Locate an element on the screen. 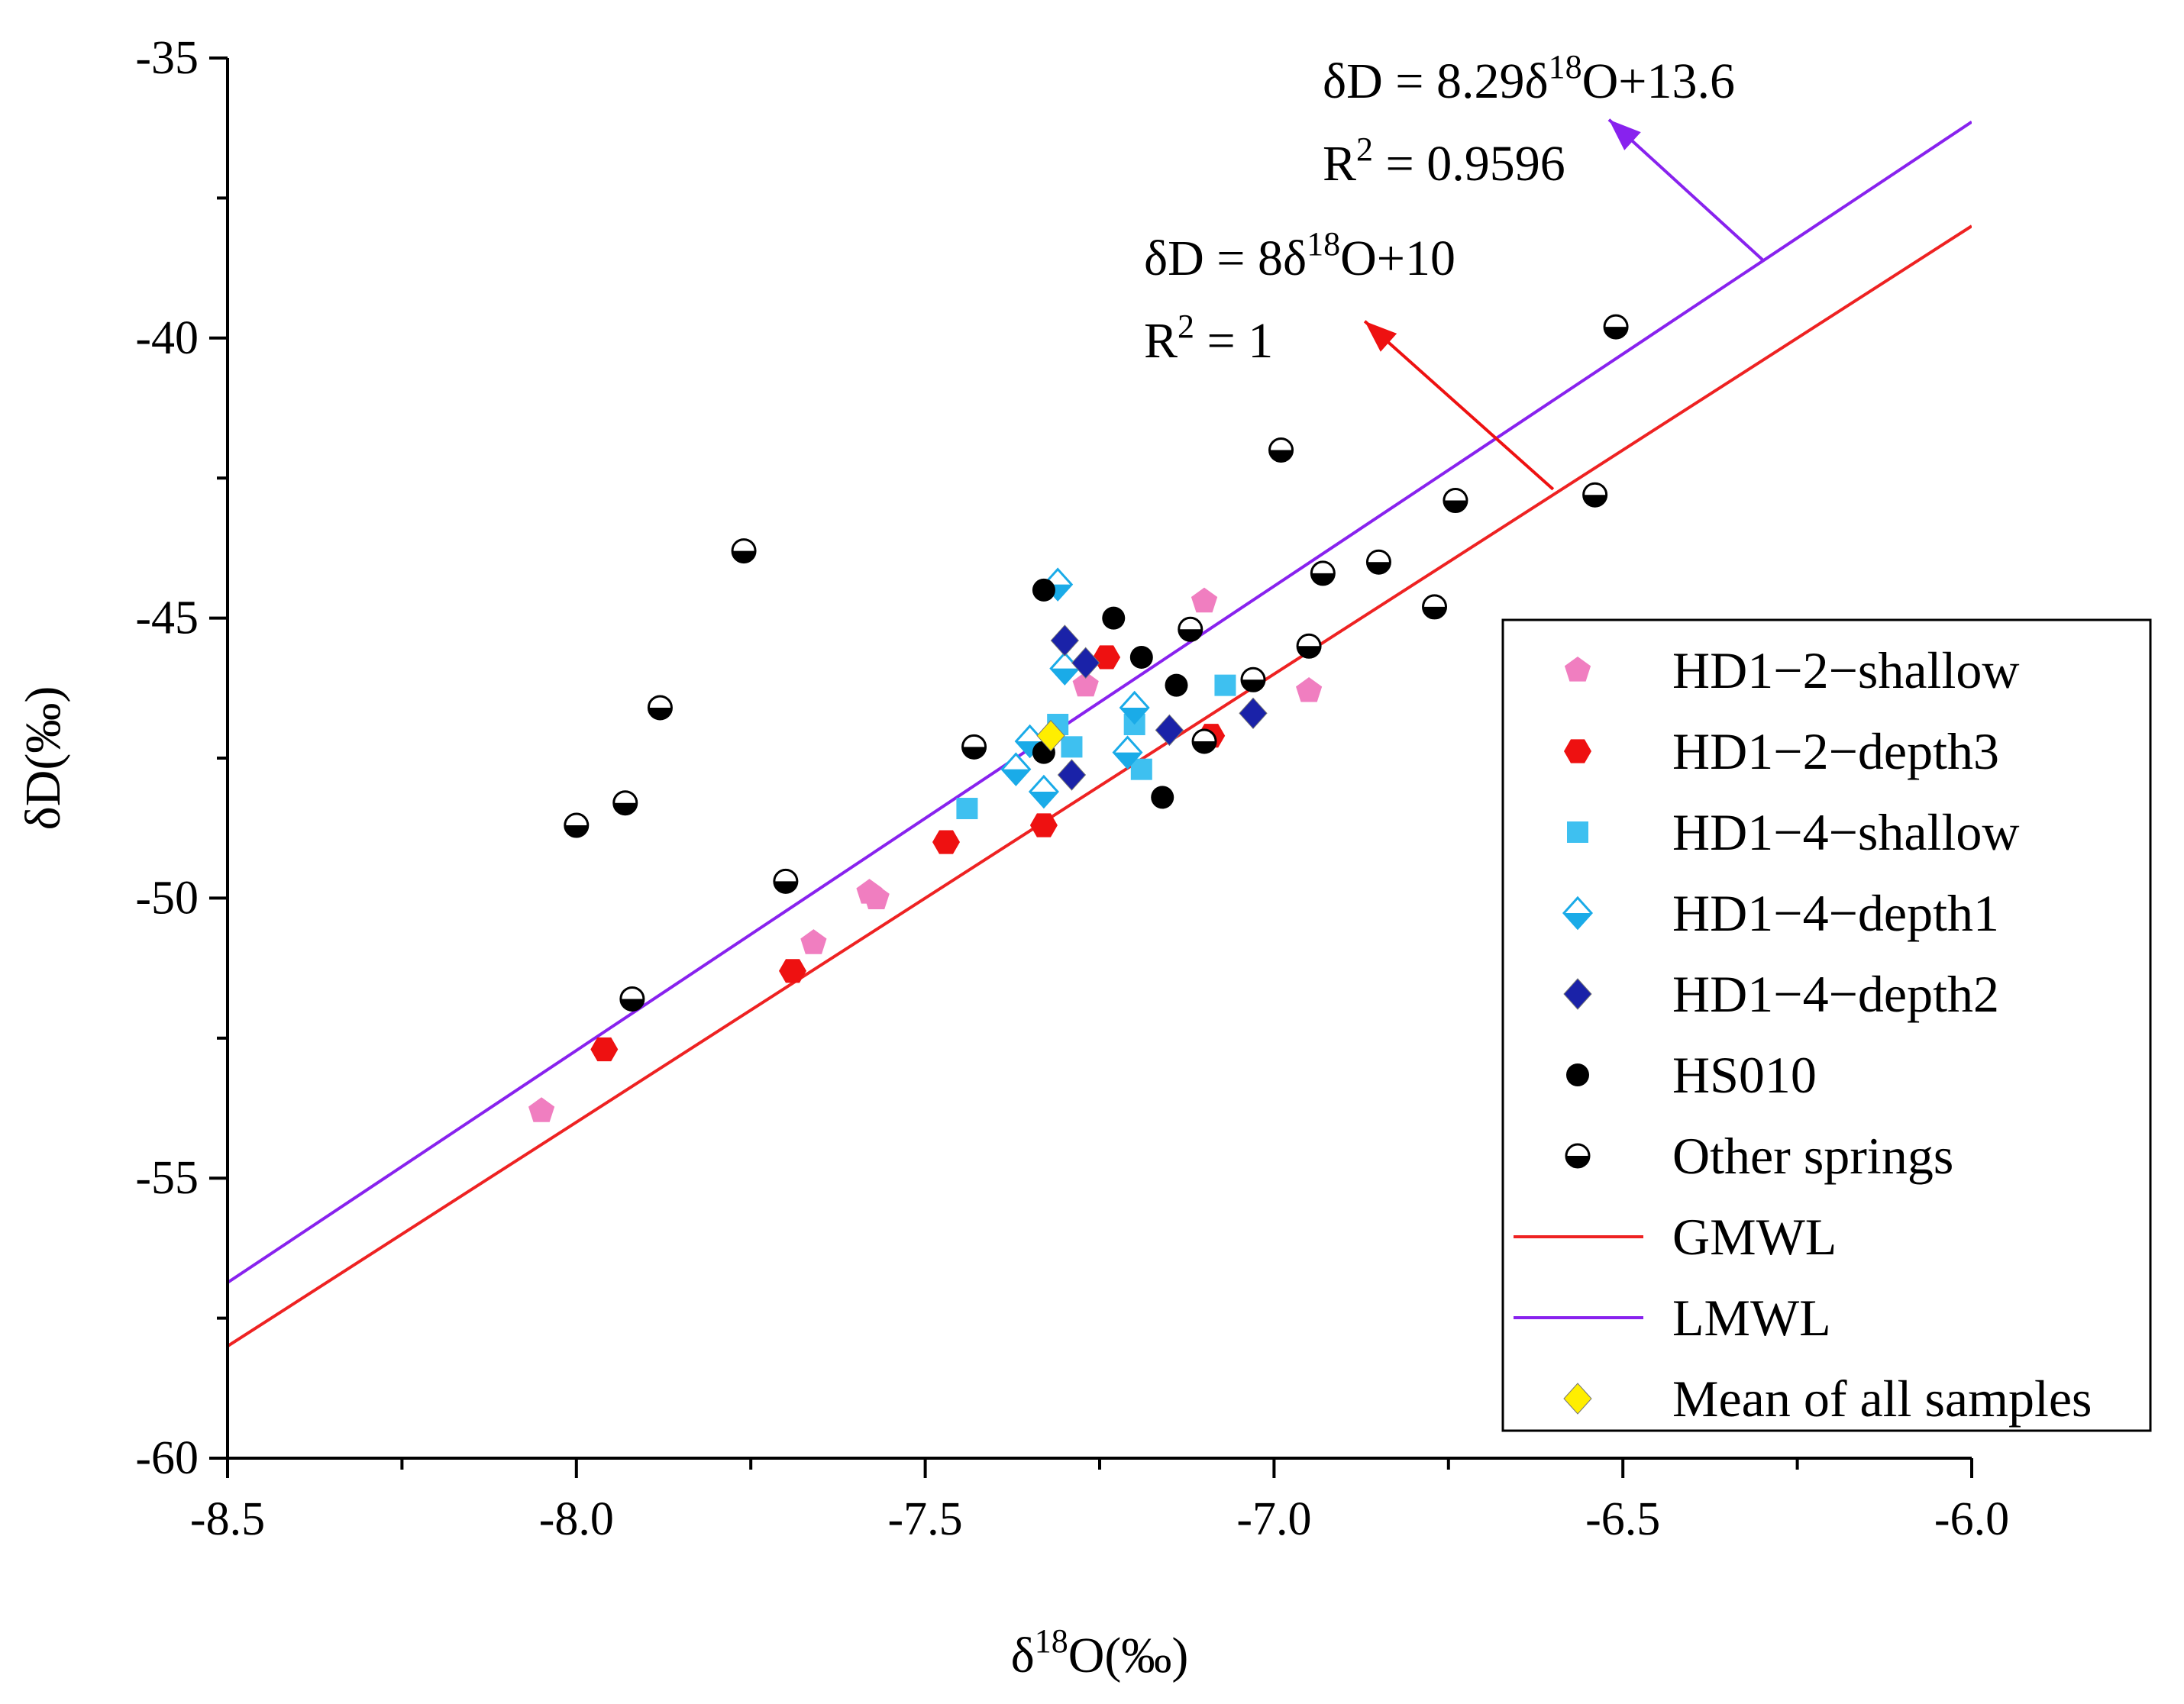 This screenshot has height=1704, width=2184. legend-item: LMWL is located at coordinates (1673, 1318).